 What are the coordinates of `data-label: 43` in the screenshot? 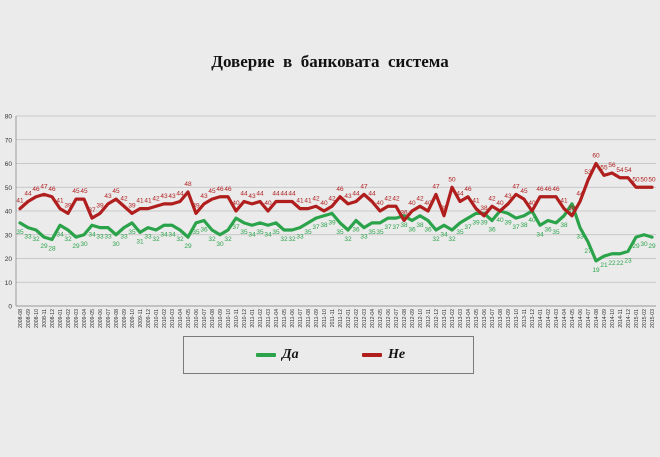 It's located at (172, 196).